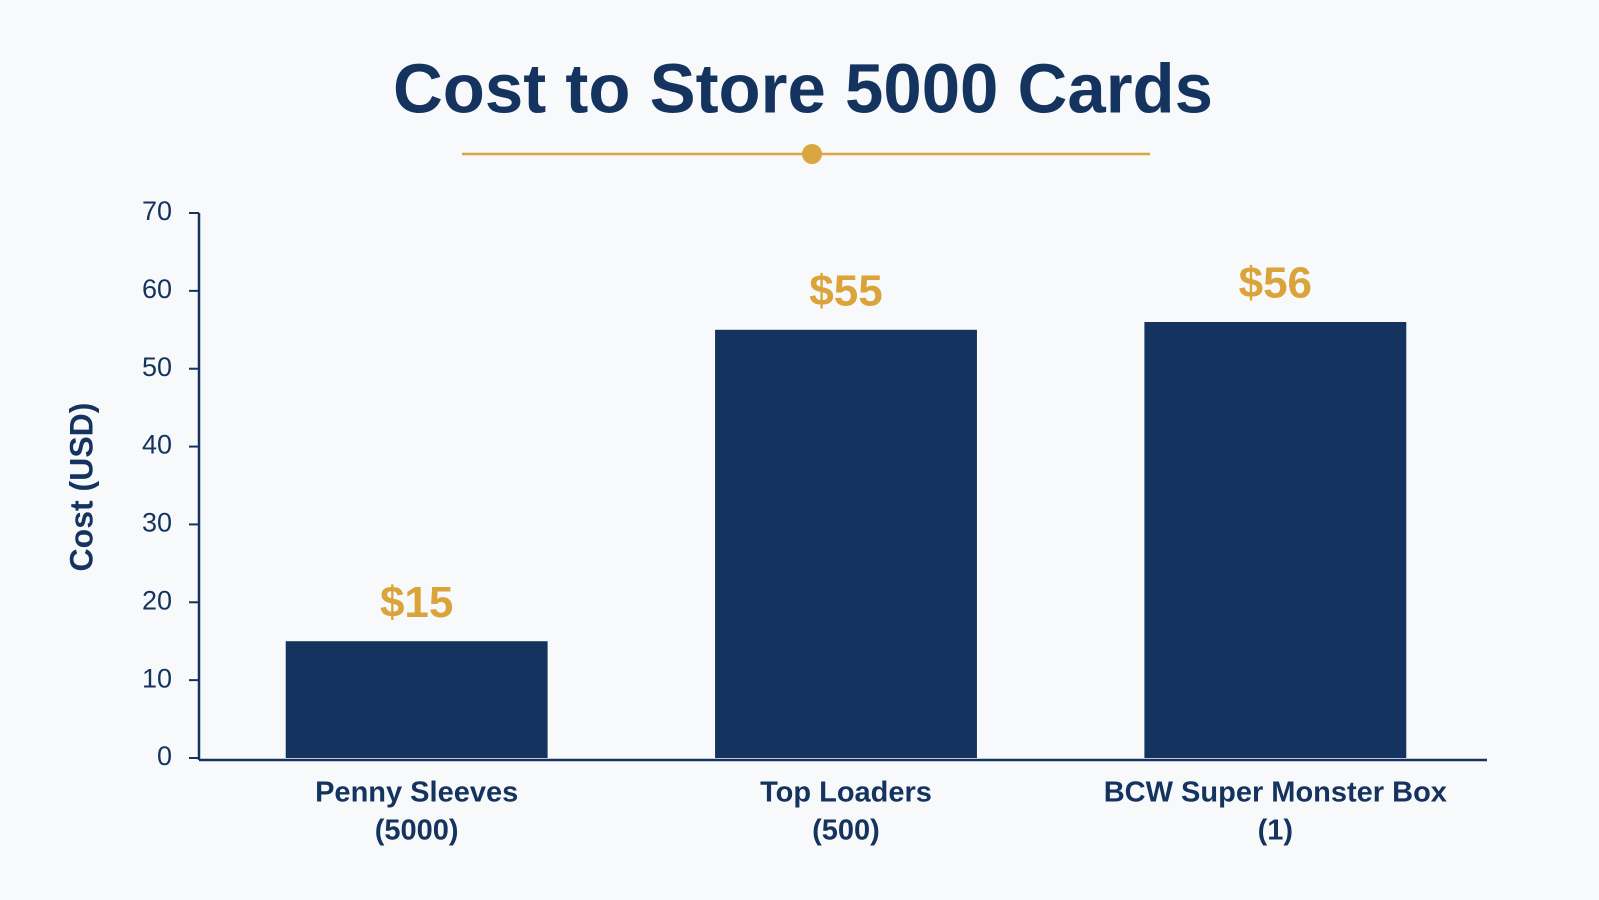 This screenshot has width=1599, height=900. Describe the element at coordinates (1275, 831) in the screenshot. I see `x-tick-label: (1)` at that location.